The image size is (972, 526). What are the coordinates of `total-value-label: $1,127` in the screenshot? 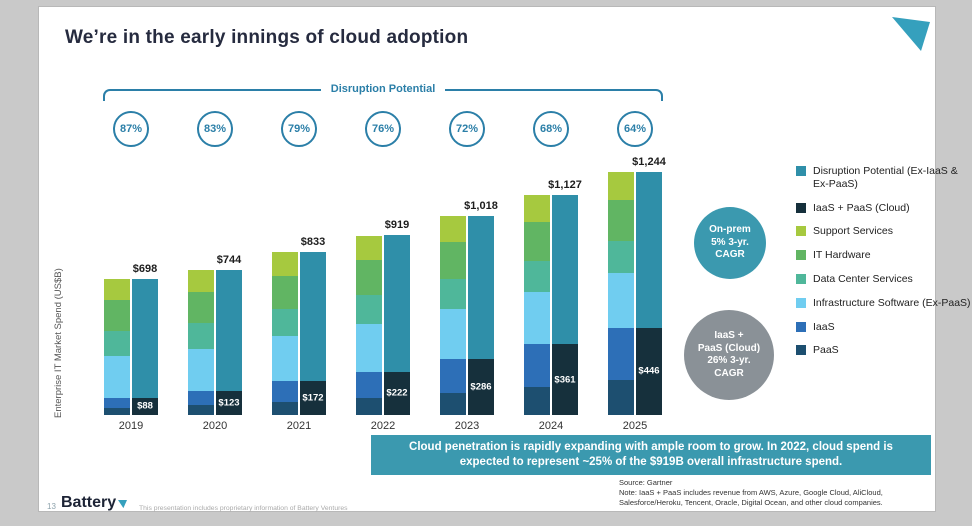 It's located at (565, 184).